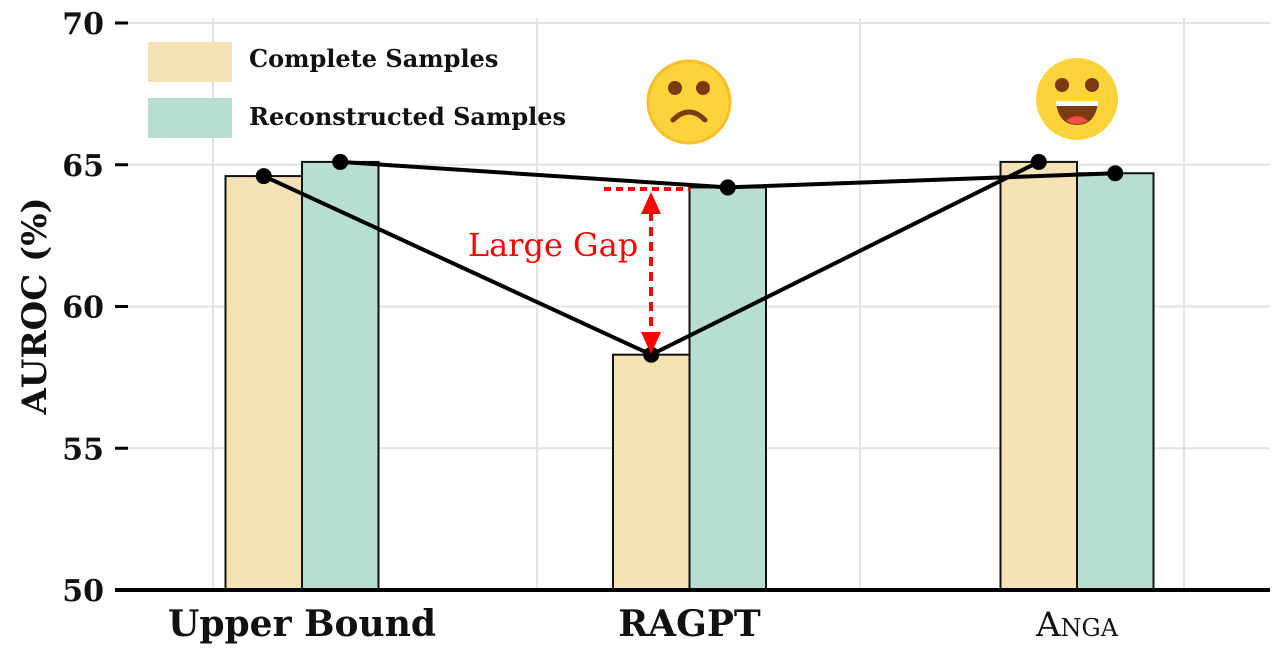  I want to click on legend-swatch-complete, so click(190, 62).